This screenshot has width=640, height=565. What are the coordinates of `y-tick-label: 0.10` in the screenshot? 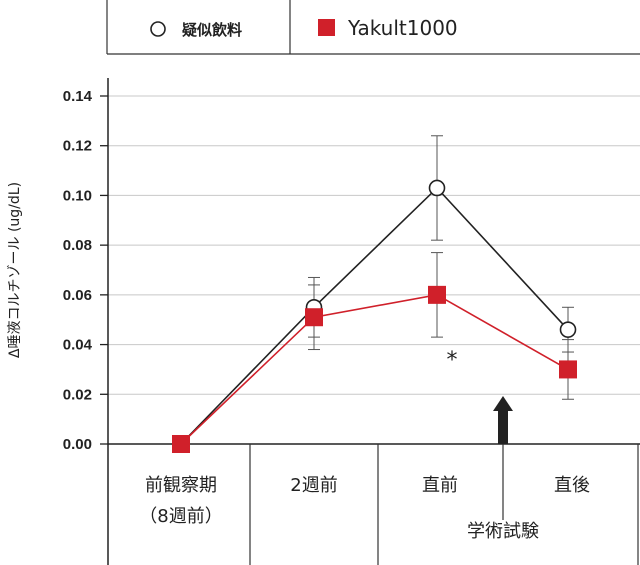 It's located at (77, 195).